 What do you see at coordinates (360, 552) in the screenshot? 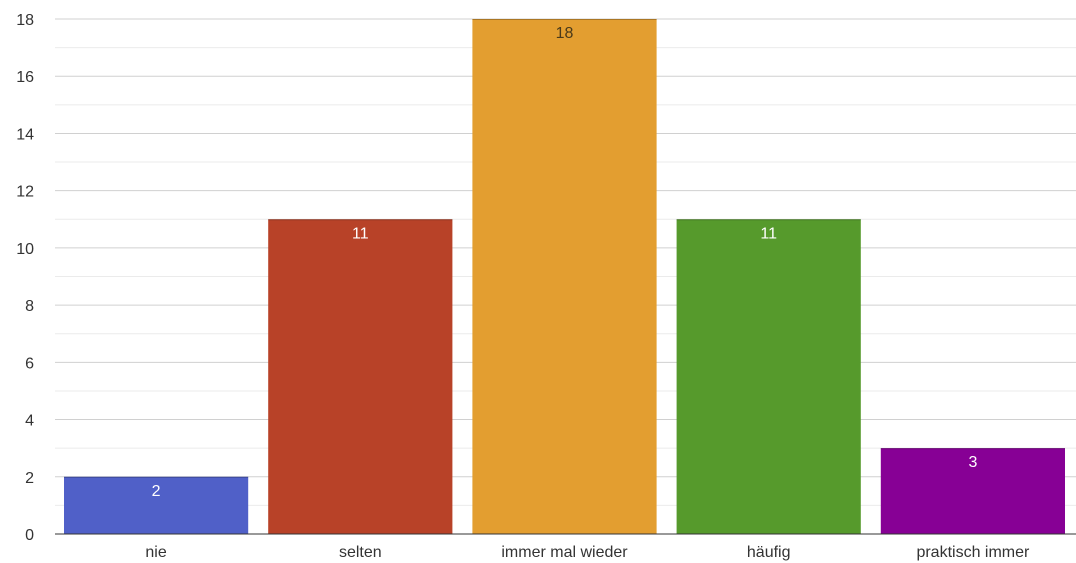
I see `x-tick-label: selten` at bounding box center [360, 552].